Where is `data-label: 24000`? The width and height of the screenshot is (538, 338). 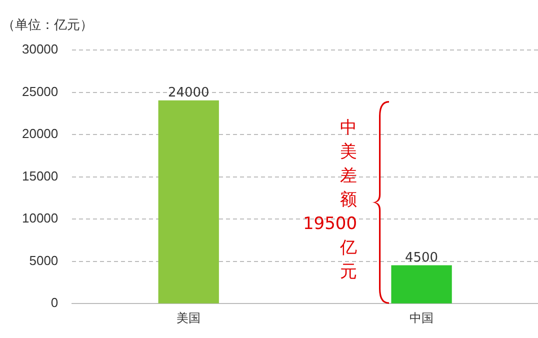 data-label: 24000 is located at coordinates (189, 93).